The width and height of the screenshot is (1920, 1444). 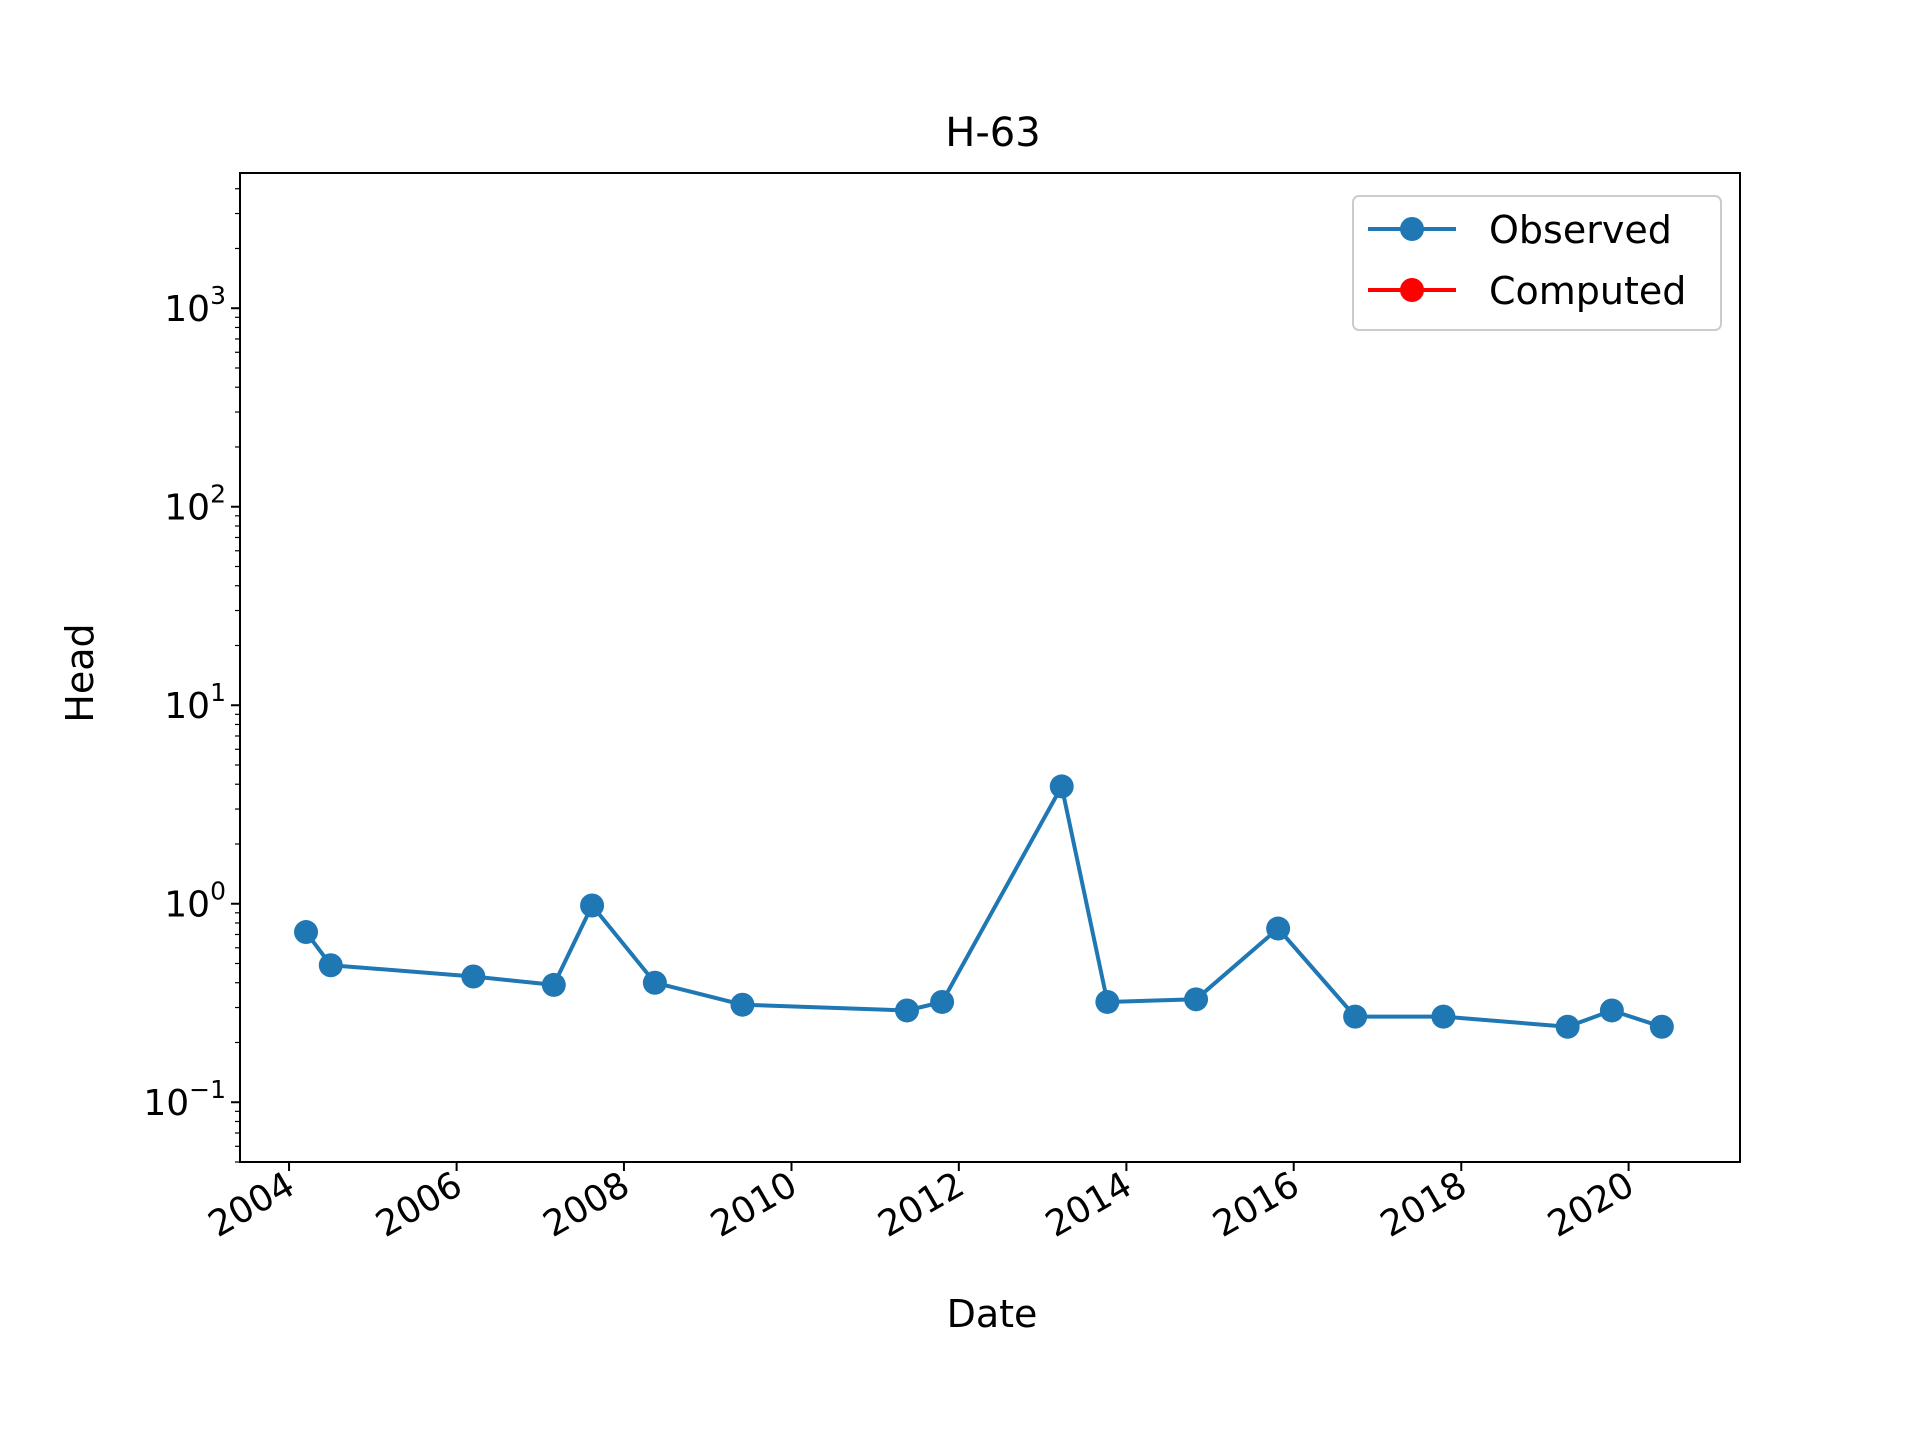 I want to click on x-tick-label: 2012, so click(x=921, y=1204).